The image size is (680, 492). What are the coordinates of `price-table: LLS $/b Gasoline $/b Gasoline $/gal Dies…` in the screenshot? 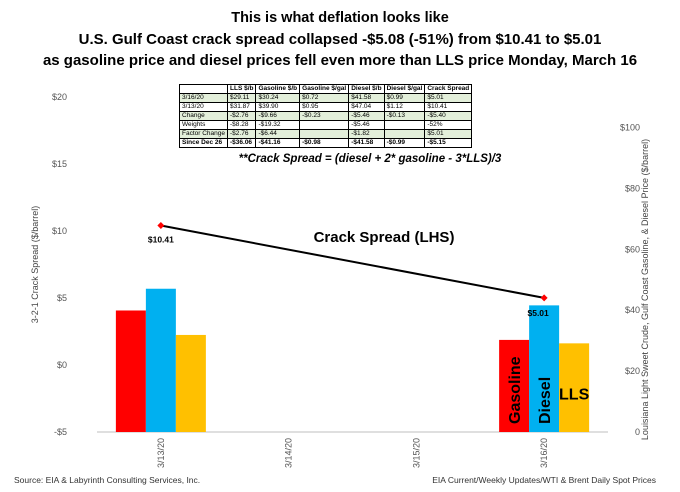 It's located at (326, 116).